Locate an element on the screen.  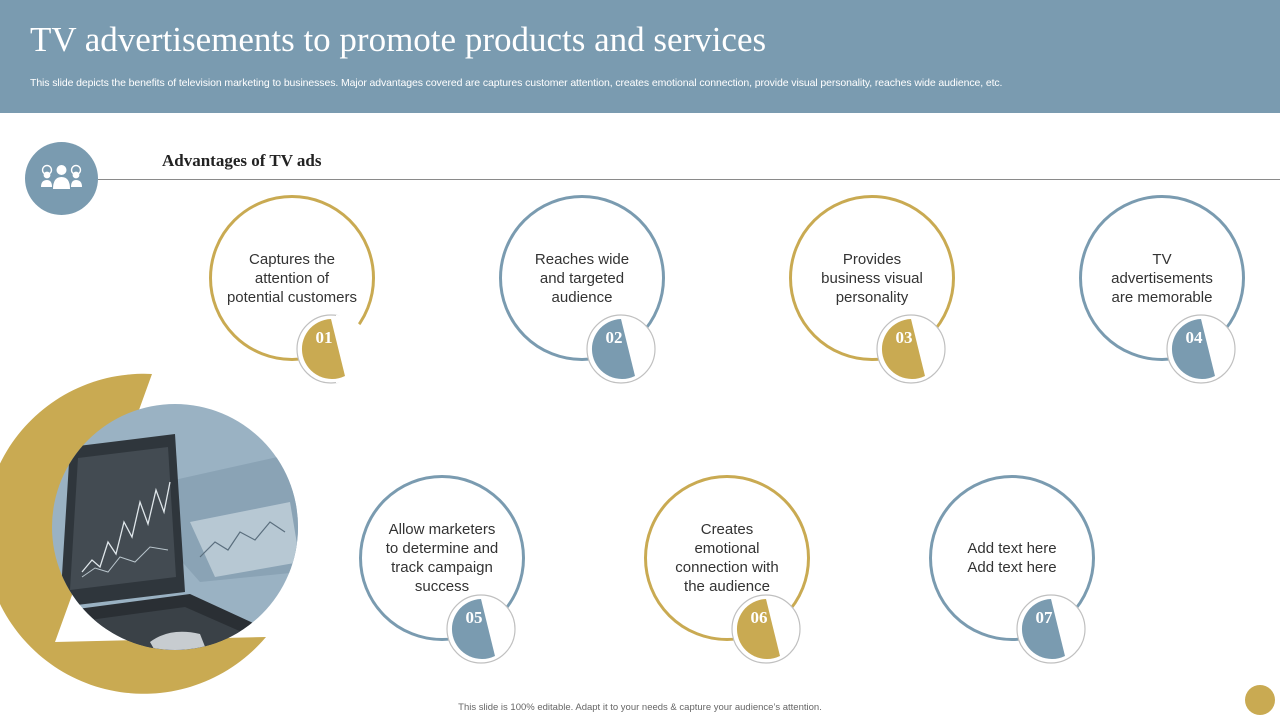
advantage-07: Add text here Add text here 07 is located at coordinates (1012, 569).